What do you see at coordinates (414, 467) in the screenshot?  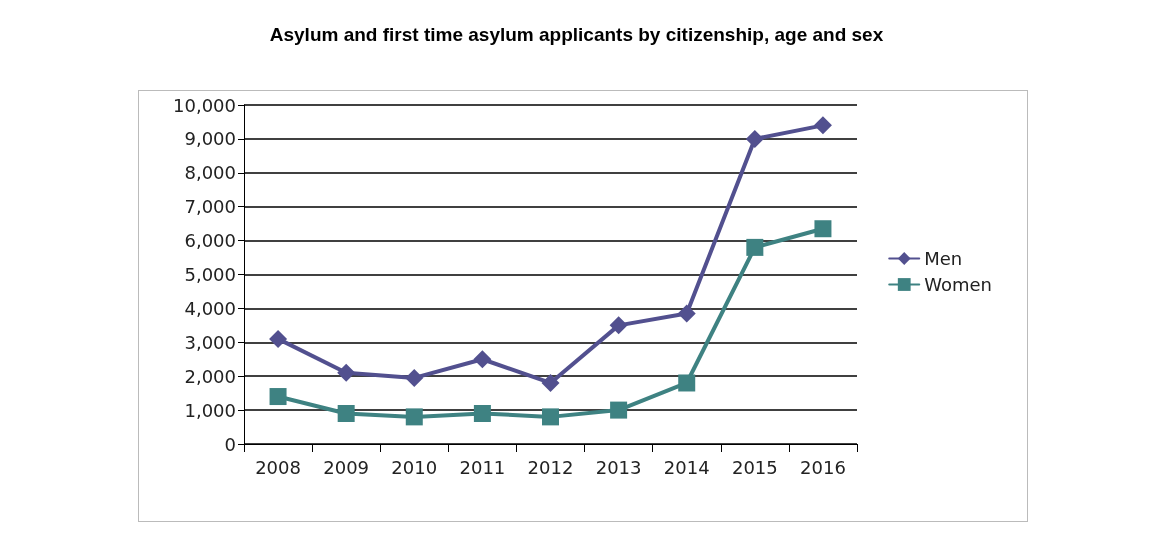 I see `x-tick-label: 2010` at bounding box center [414, 467].